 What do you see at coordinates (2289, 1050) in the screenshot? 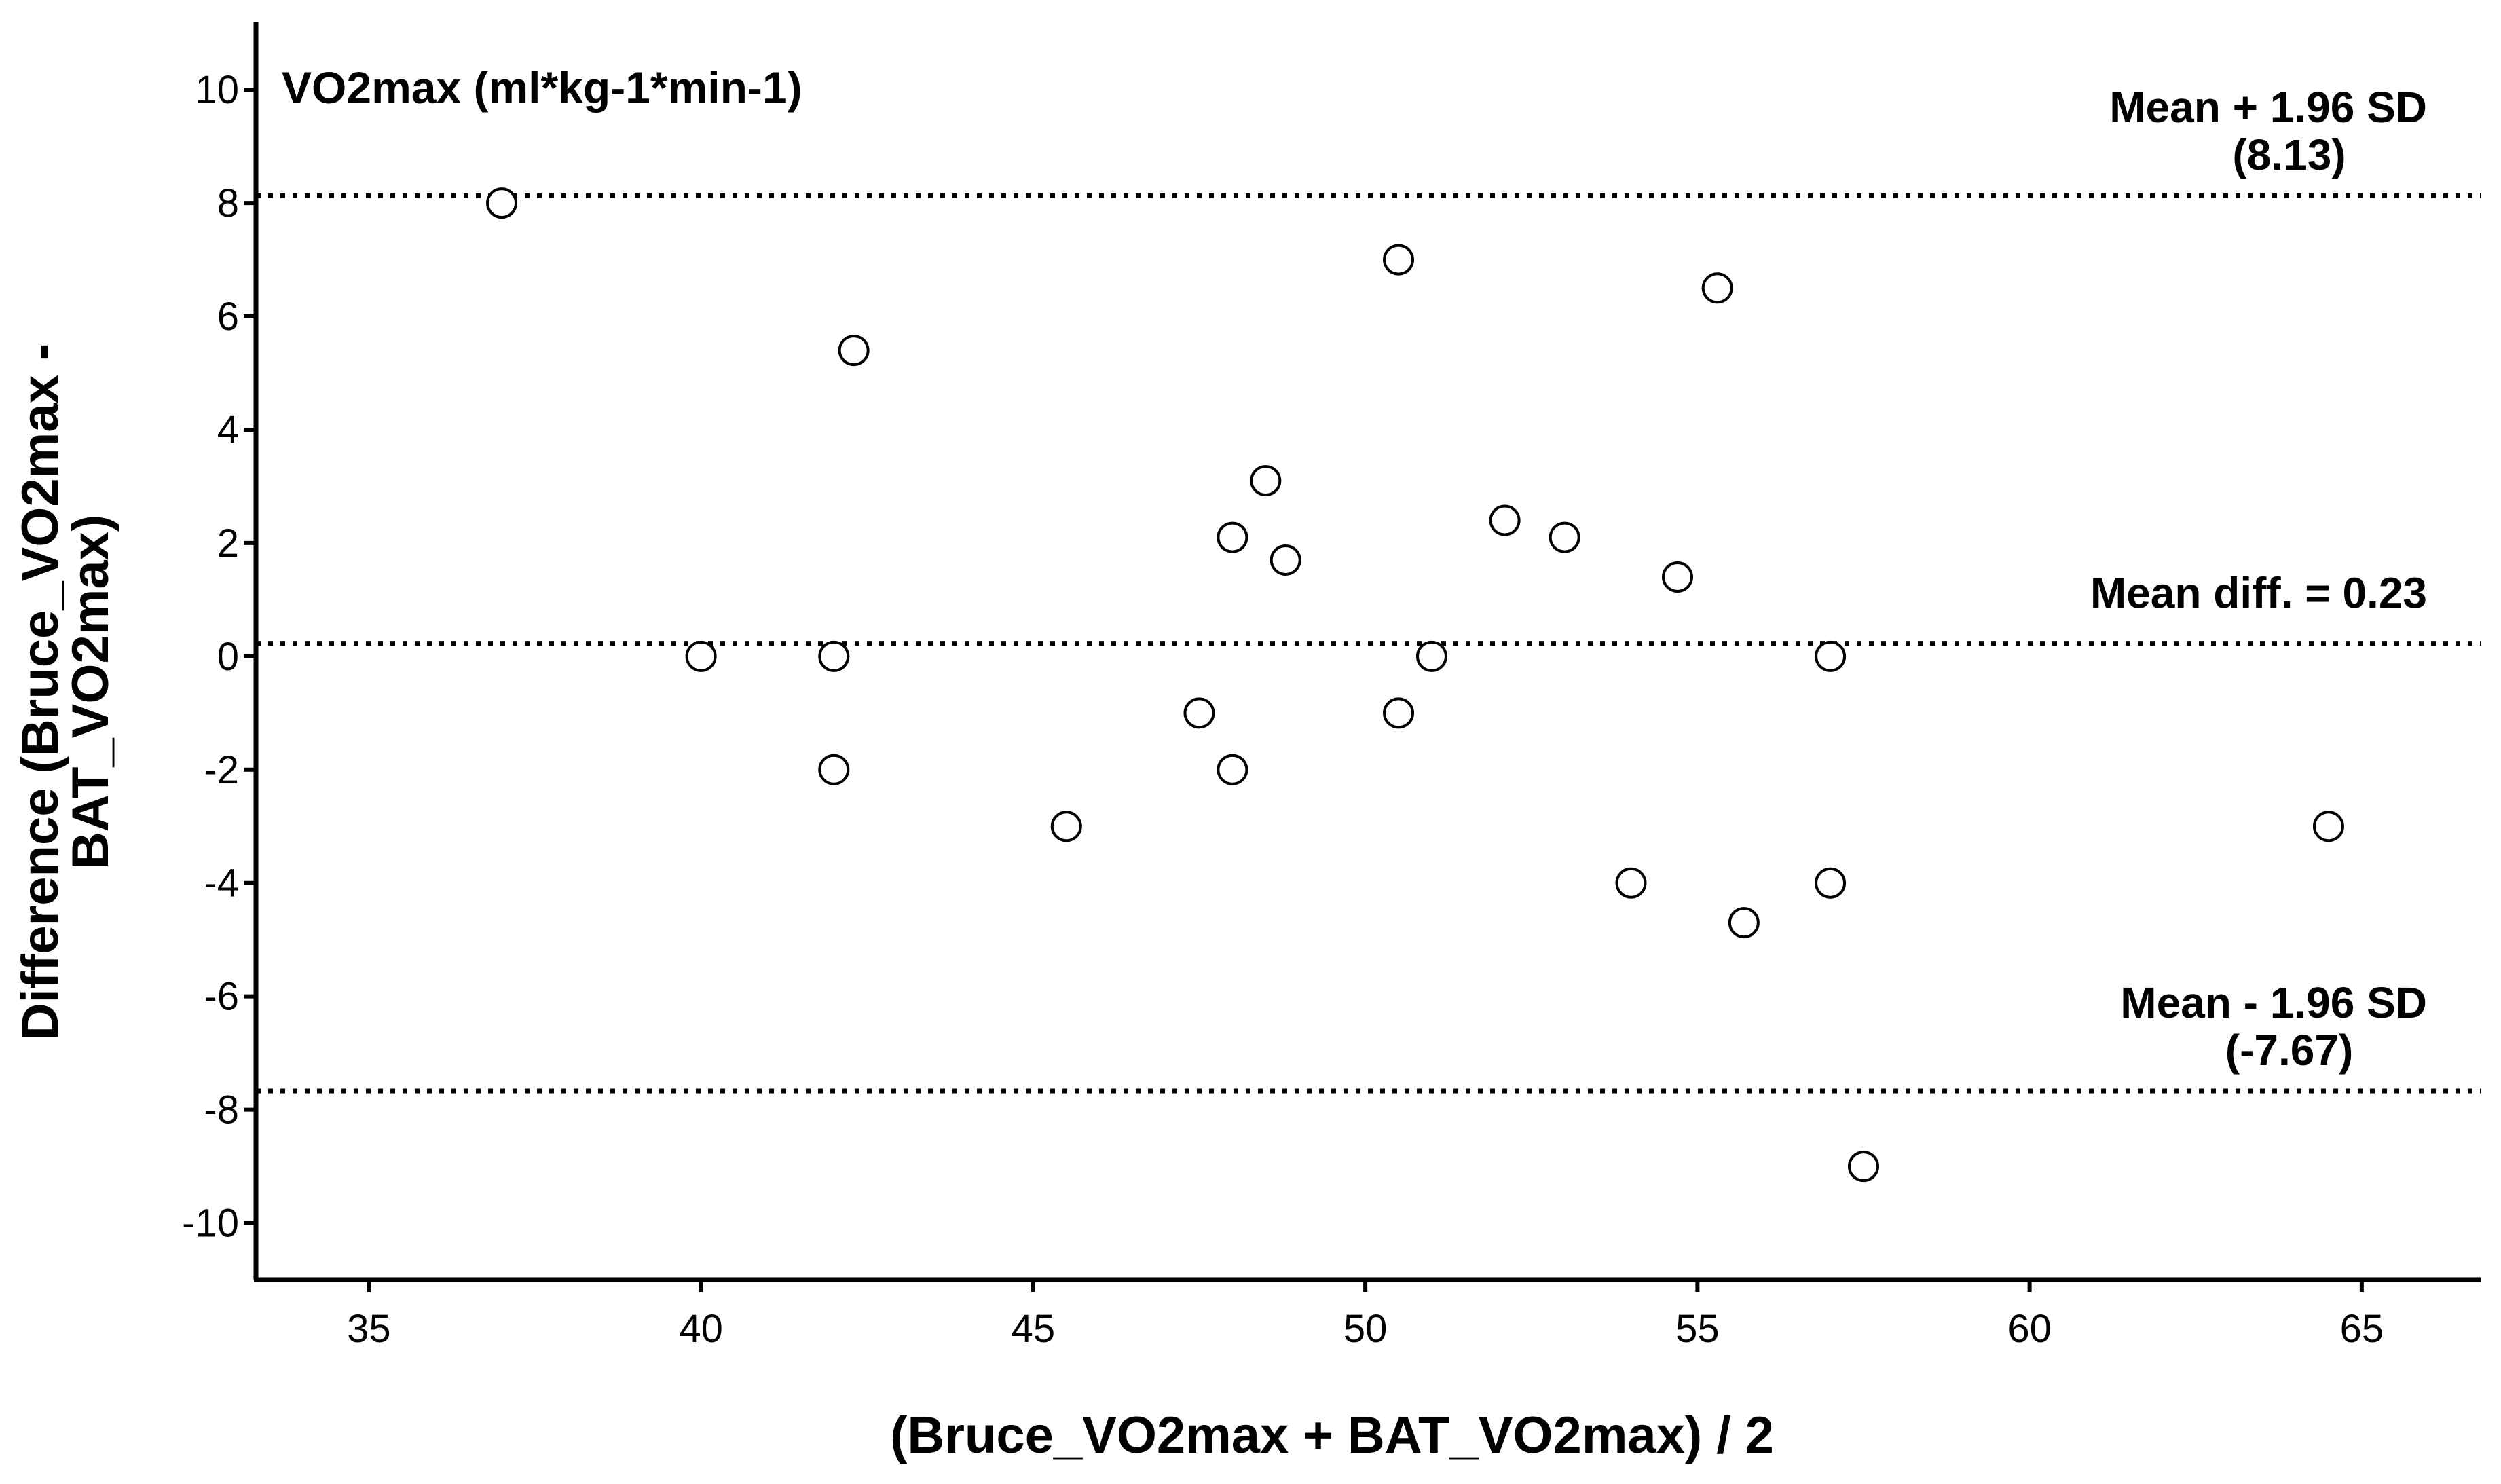
I see `reference-line-value: (-7.67)` at bounding box center [2289, 1050].